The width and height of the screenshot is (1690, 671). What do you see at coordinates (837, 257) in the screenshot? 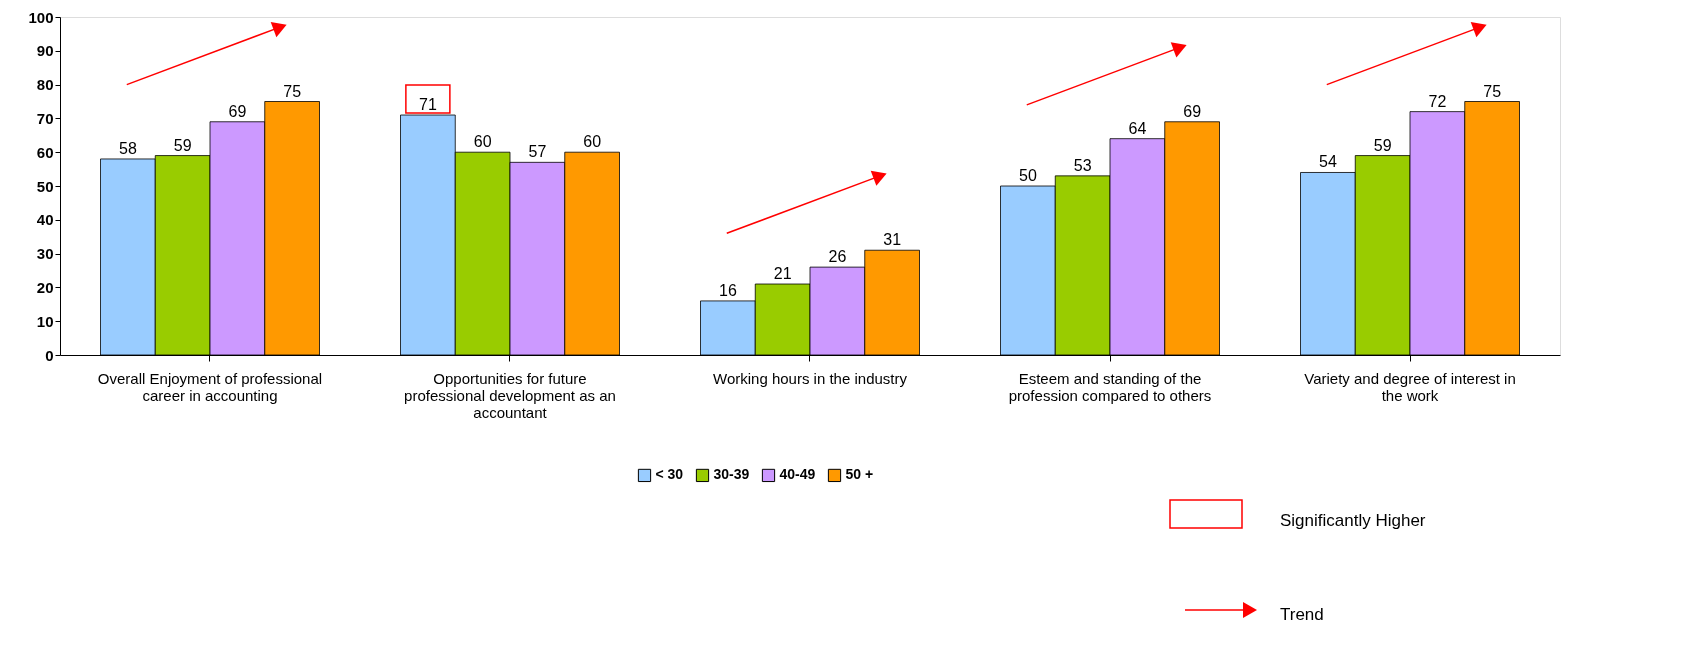
I see `data-label: 26` at bounding box center [837, 257].